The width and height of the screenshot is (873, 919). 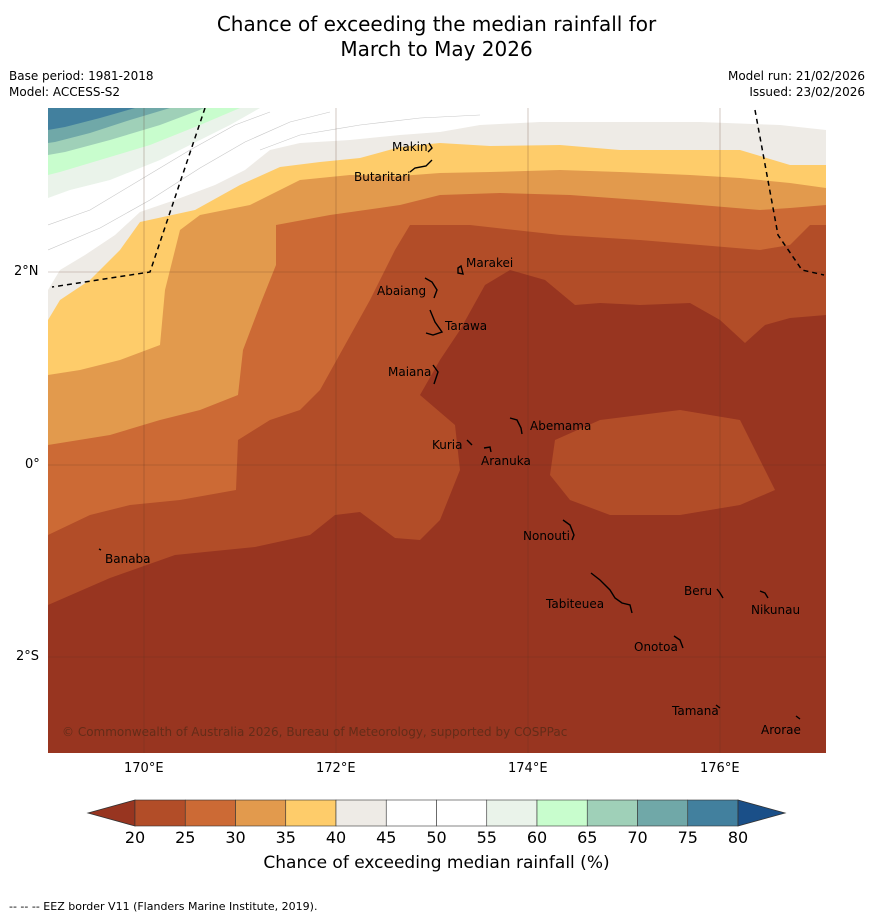 What do you see at coordinates (436, 863) in the screenshot?
I see `colorbar-label: Chance of exceeding median rainfall (%)` at bounding box center [436, 863].